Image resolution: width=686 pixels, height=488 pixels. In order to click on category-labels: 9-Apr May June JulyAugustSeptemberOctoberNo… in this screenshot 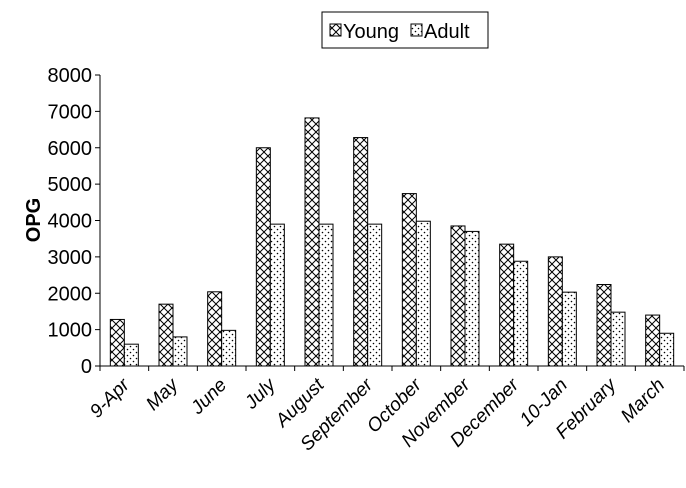, I will do `click(377, 415)`.